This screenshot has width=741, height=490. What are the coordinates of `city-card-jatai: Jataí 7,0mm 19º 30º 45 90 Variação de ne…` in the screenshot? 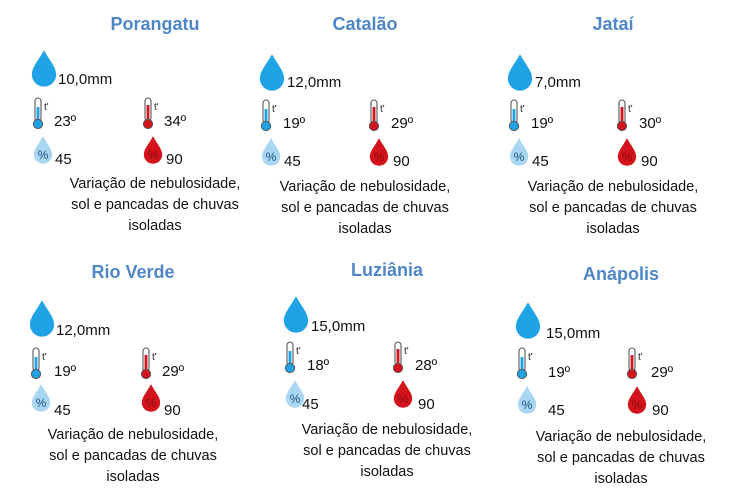 It's located at (613, 125).